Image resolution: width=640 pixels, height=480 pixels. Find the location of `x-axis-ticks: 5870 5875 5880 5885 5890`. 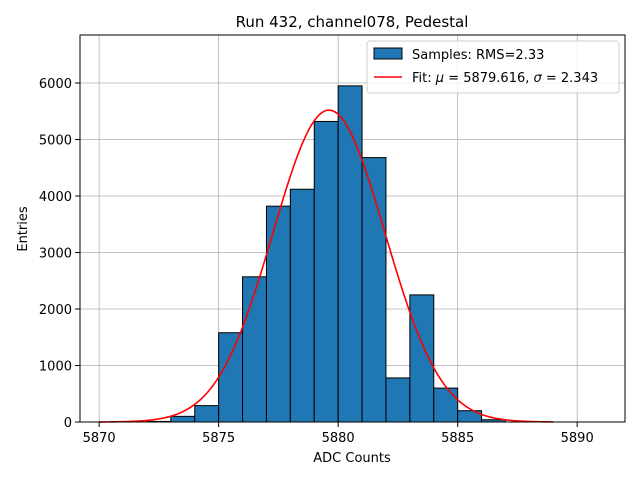

x-axis-ticks: 5870 5875 5880 5885 5890 is located at coordinates (338, 434).